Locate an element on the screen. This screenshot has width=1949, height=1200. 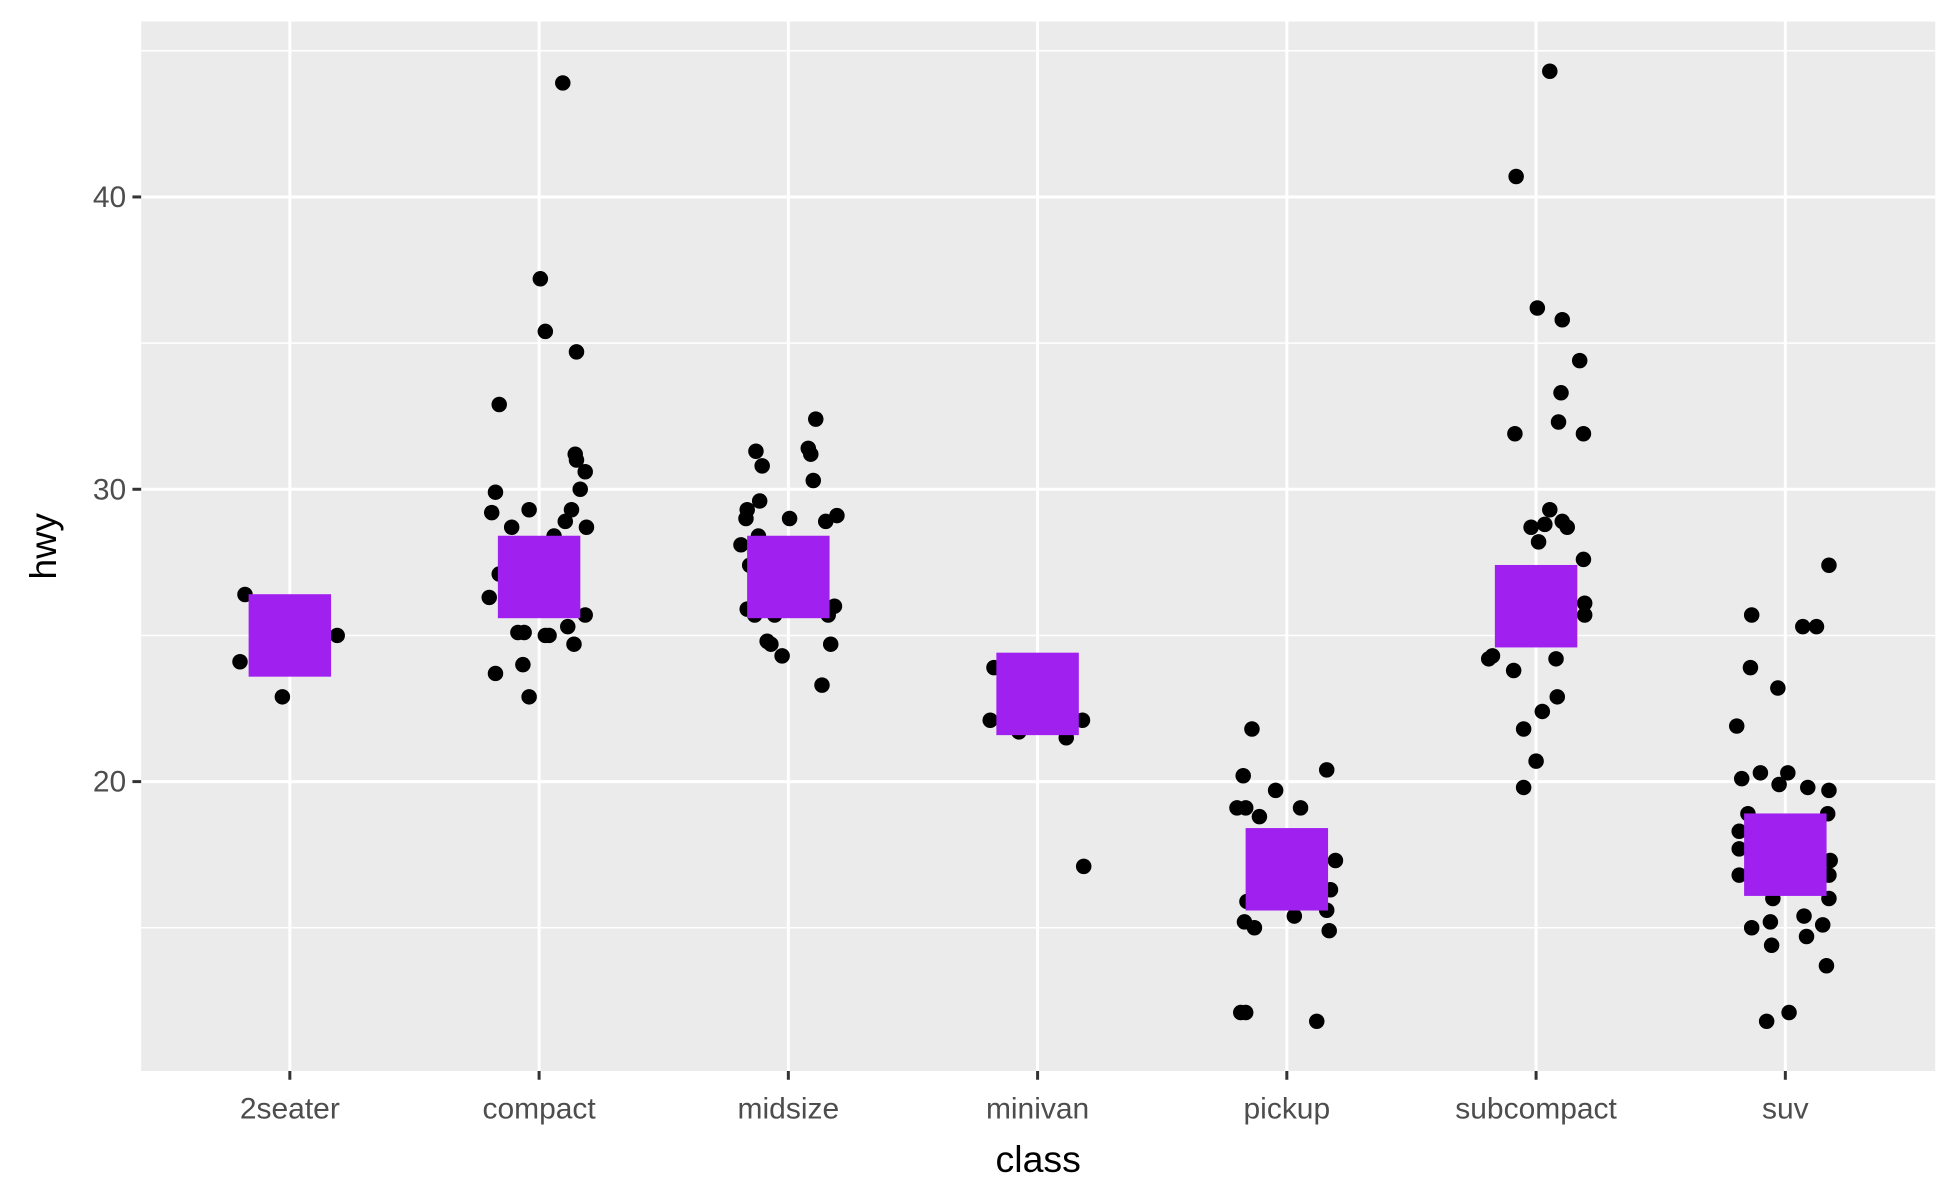
x-tick-label-pickup: pickup is located at coordinates (1287, 1108).